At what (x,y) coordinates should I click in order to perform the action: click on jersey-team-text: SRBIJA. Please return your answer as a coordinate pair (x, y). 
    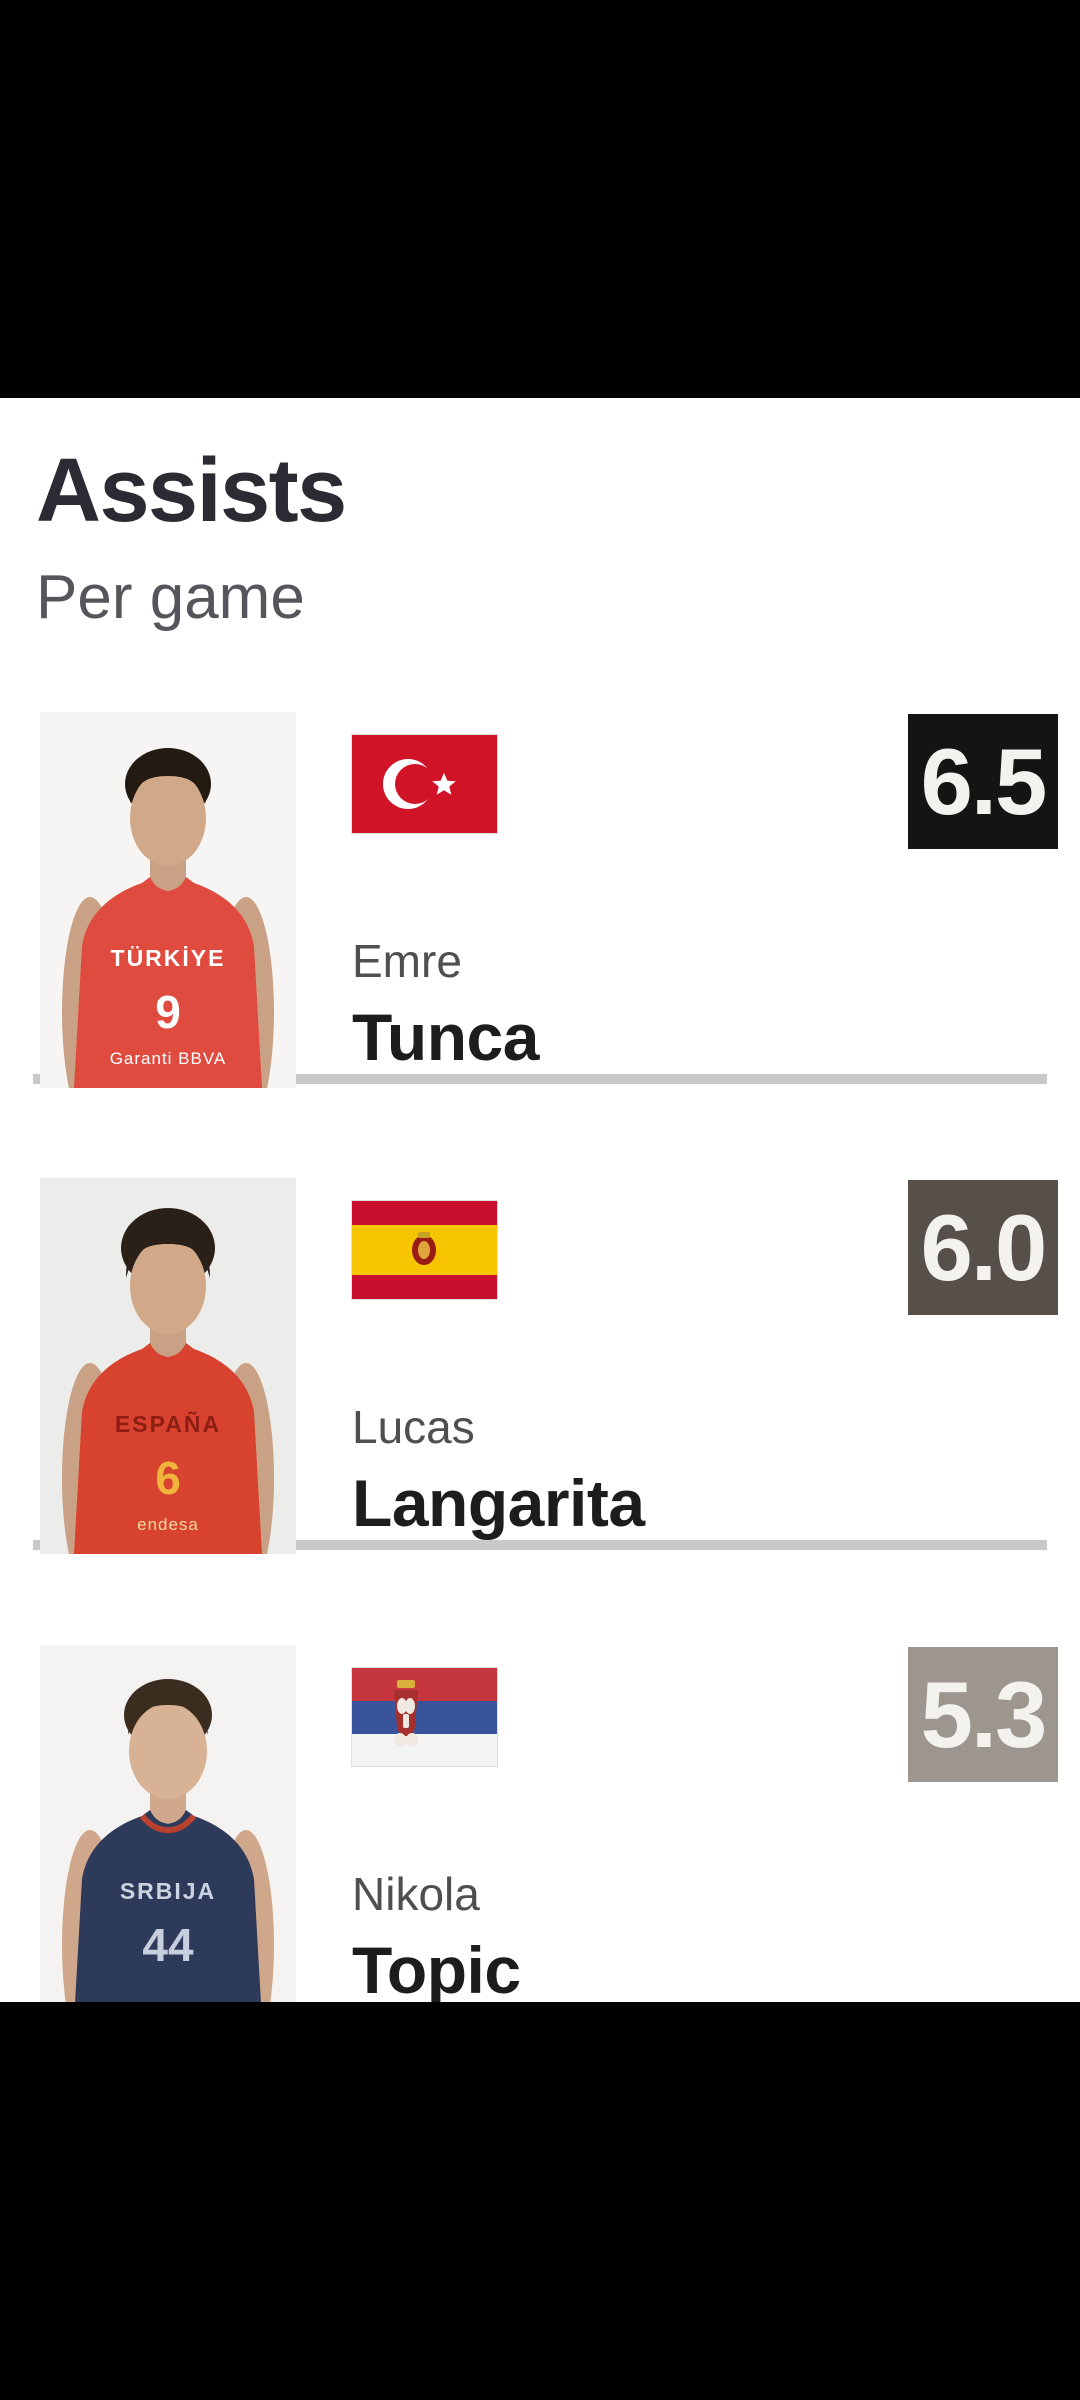
    Looking at the image, I should click on (168, 1891).